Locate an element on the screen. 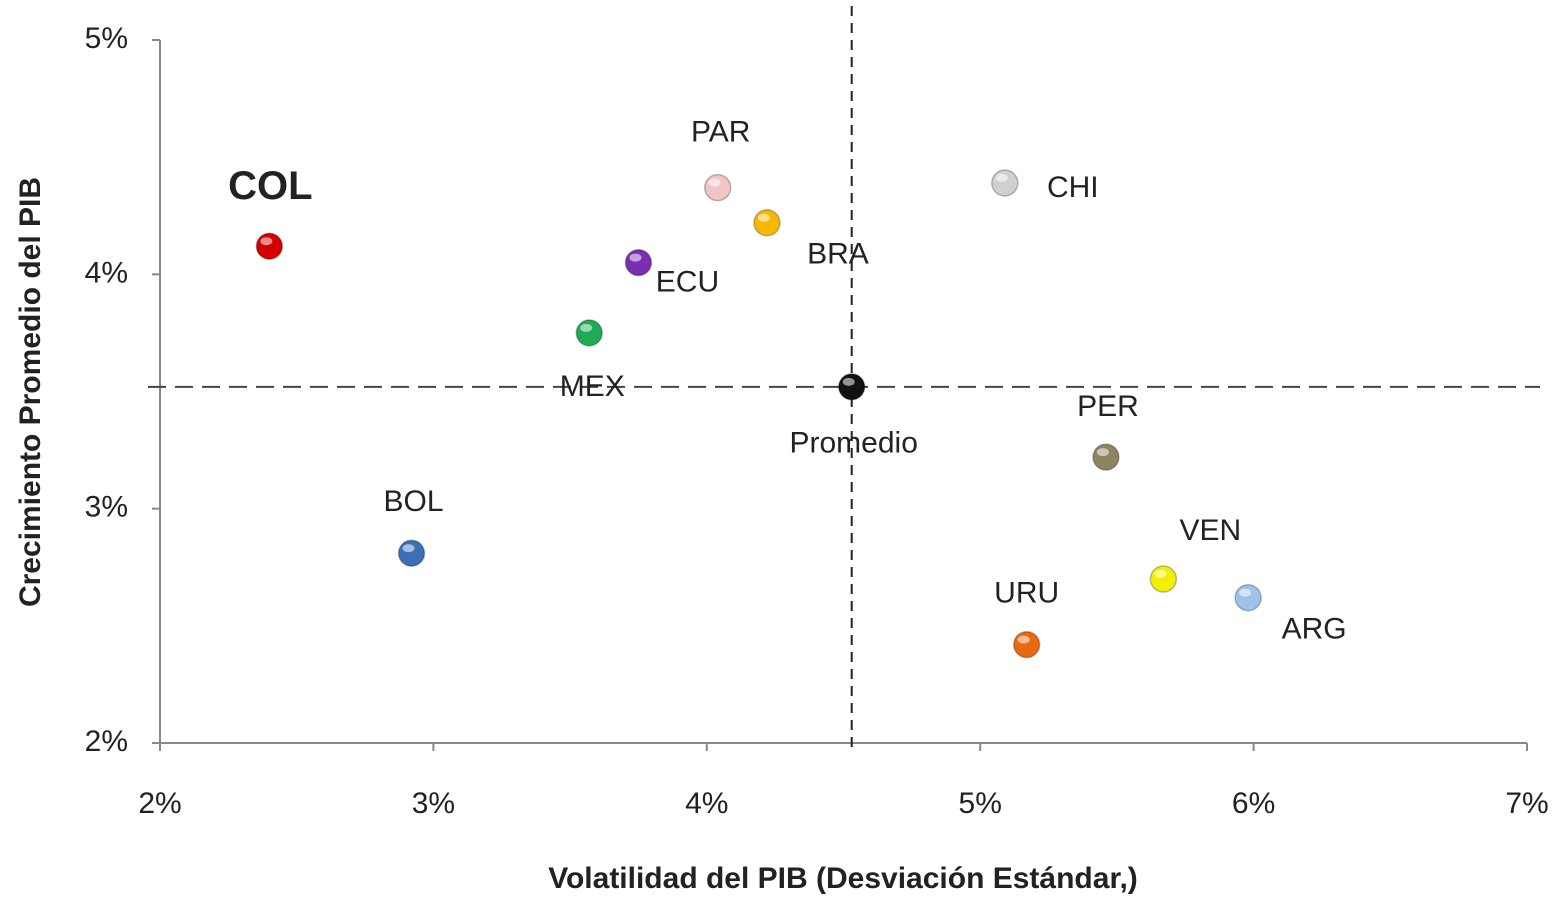  point-label: VEN is located at coordinates (1211, 530).